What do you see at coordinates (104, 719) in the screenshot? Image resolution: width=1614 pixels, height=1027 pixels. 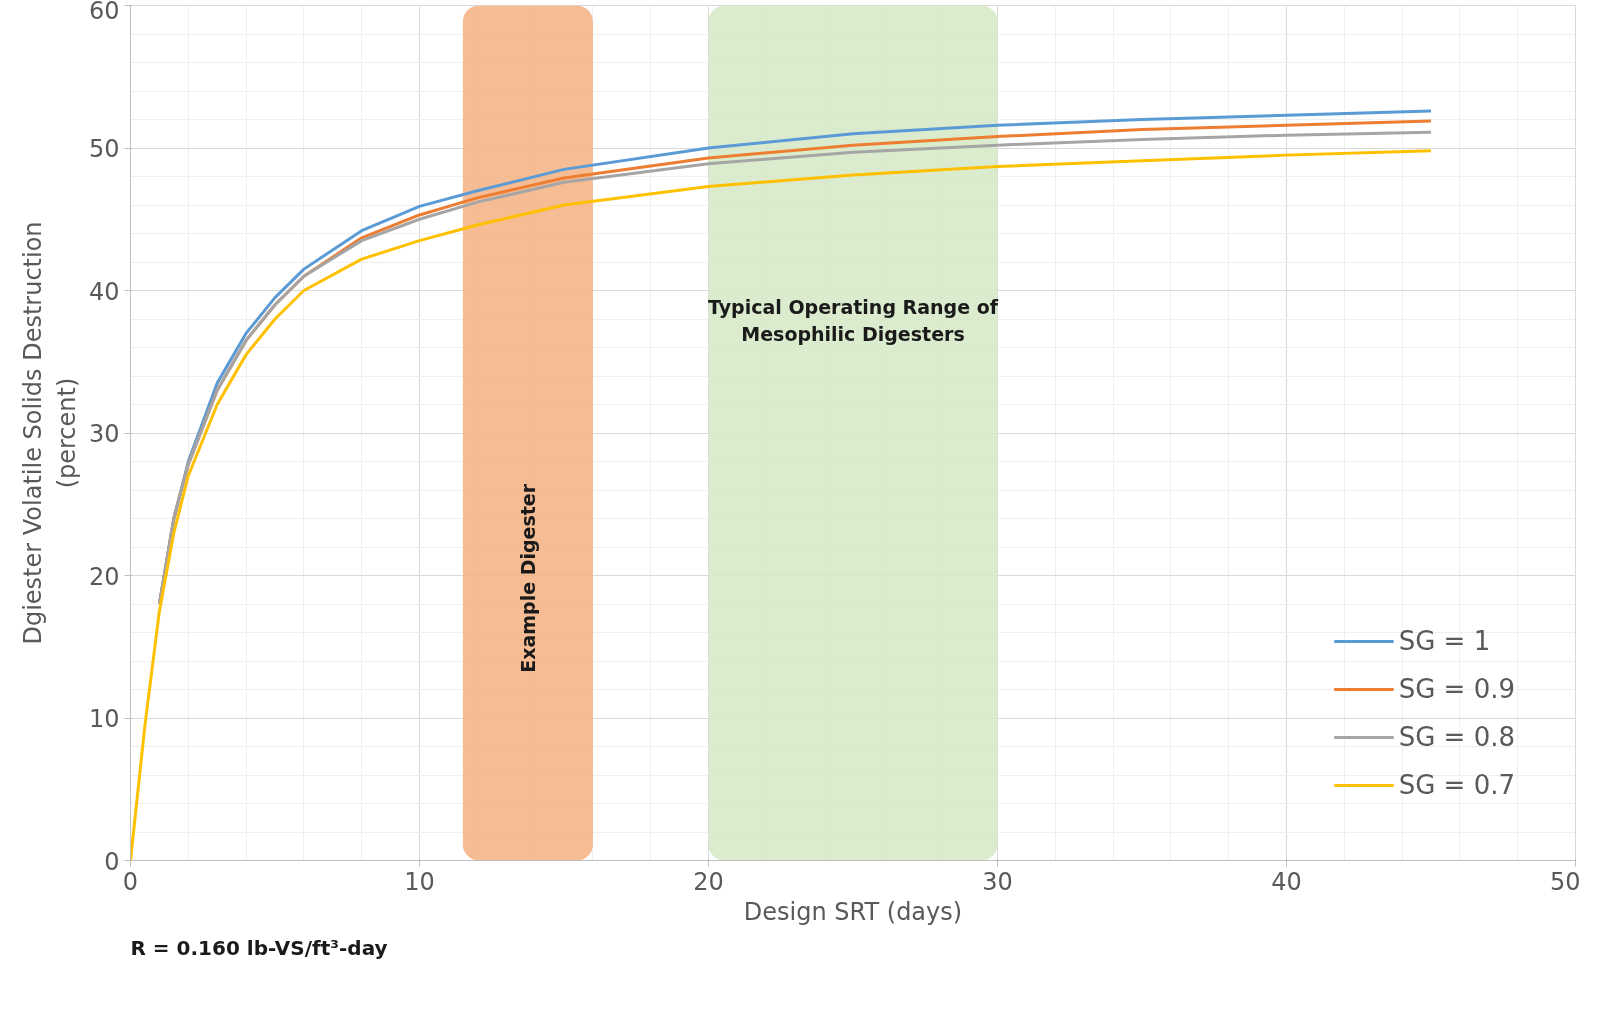 I see `y-tick-label: 10` at bounding box center [104, 719].